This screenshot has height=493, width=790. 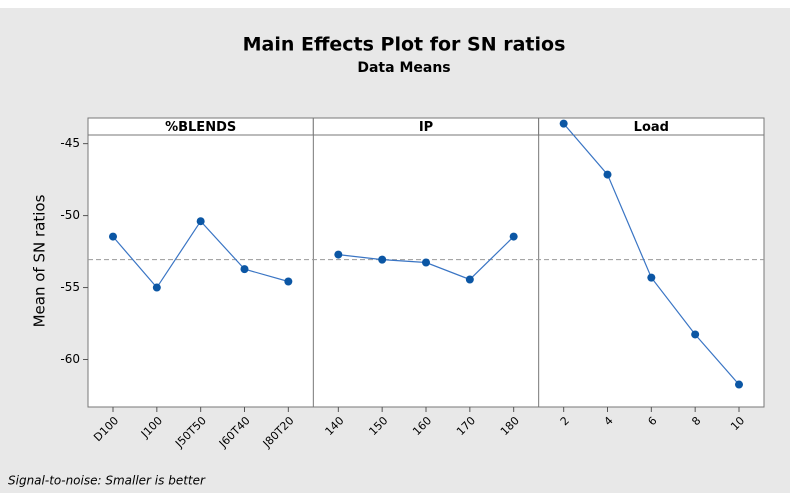 I want to click on panel-title: Load, so click(x=651, y=127).